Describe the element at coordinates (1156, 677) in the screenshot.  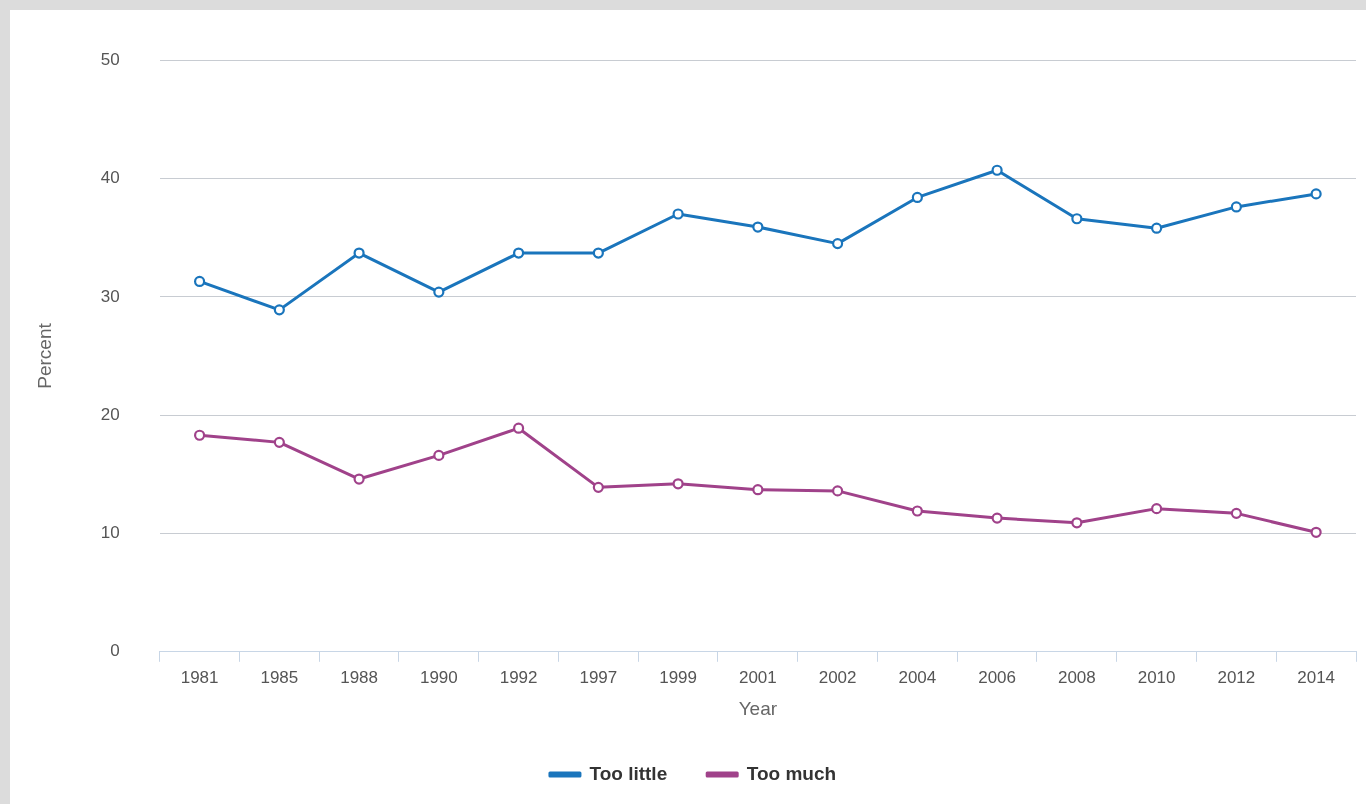
I see `x-tick-label: 2010` at that location.